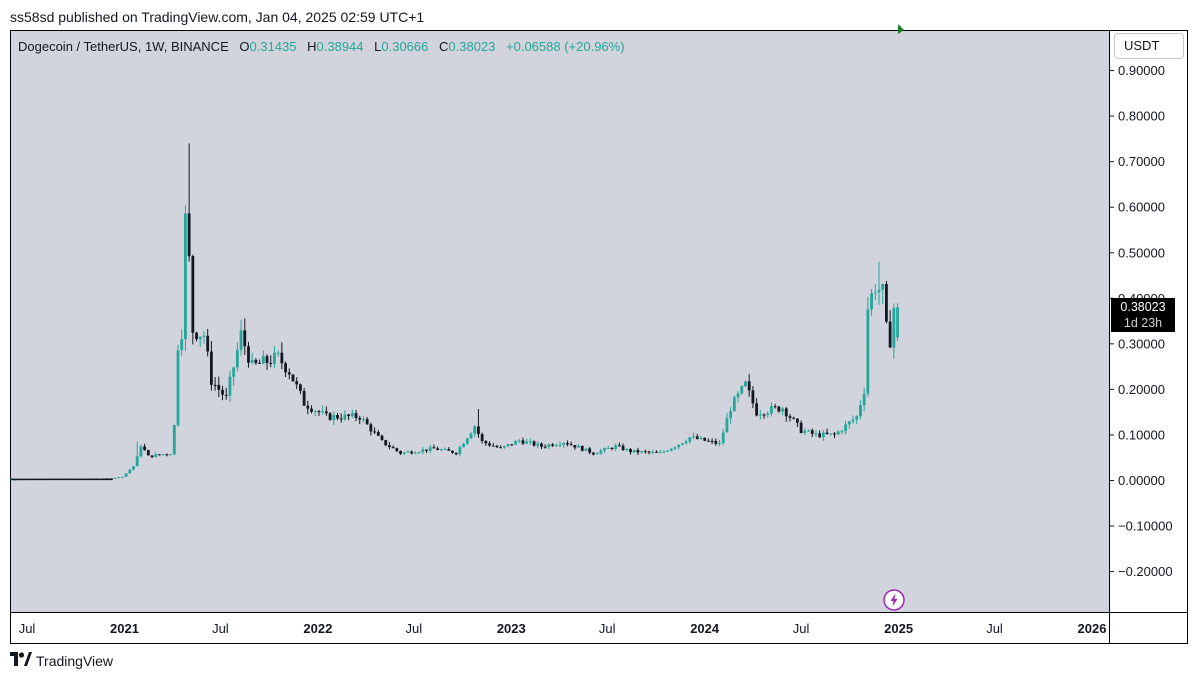 Image resolution: width=1200 pixels, height=679 pixels. I want to click on x-tick-label: 2026, so click(1092, 628).